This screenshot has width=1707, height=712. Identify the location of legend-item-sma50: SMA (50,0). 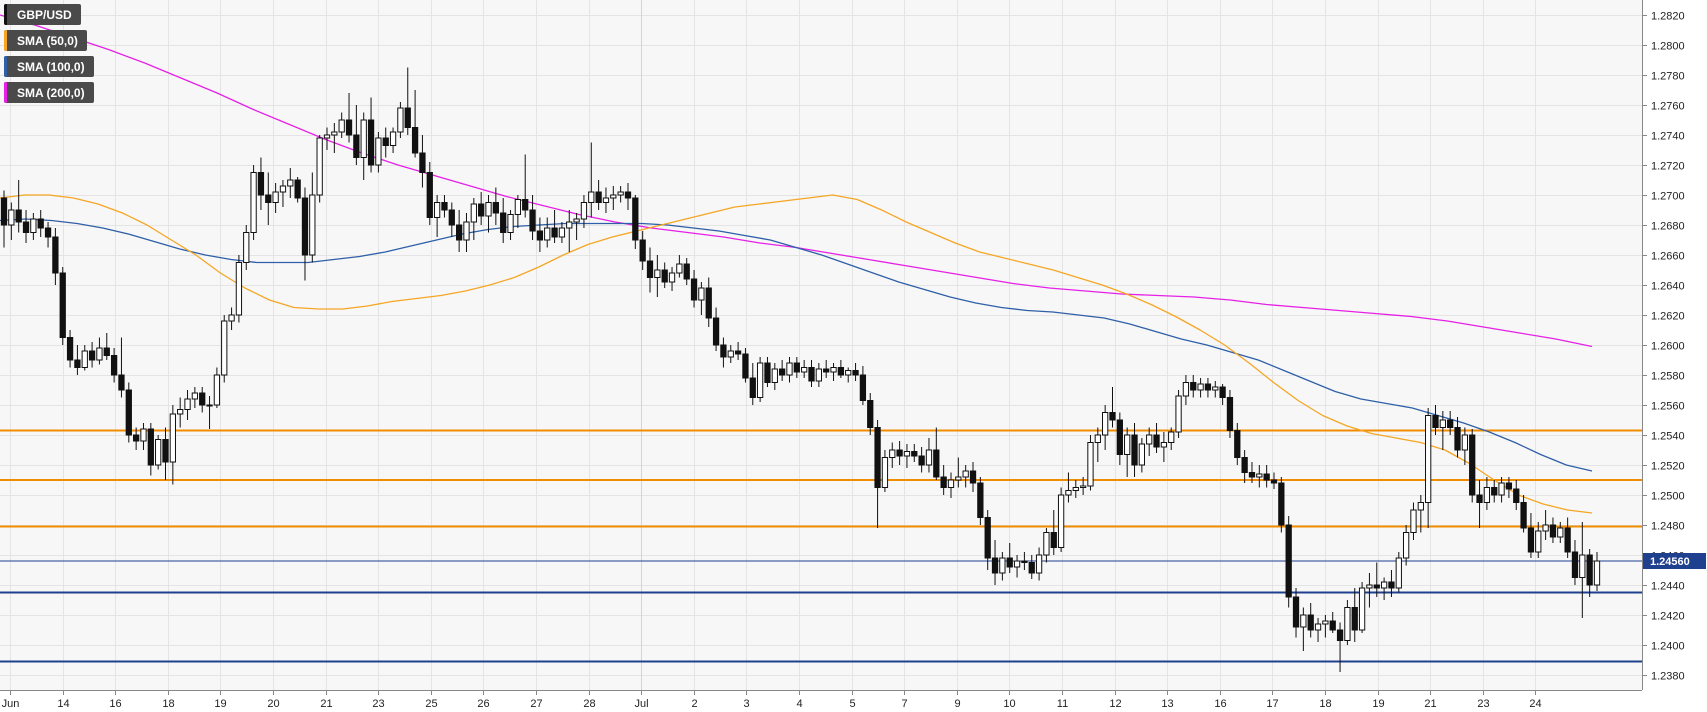
(45, 40).